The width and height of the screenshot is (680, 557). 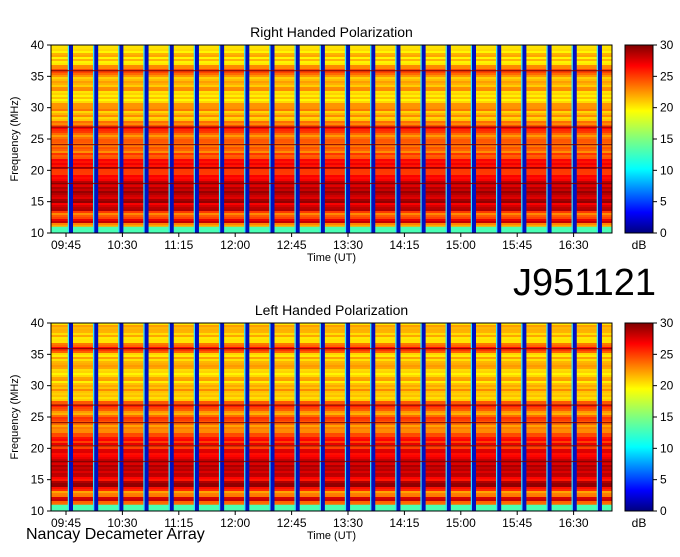 I want to click on x-tick-label: 15:45, so click(x=517, y=245).